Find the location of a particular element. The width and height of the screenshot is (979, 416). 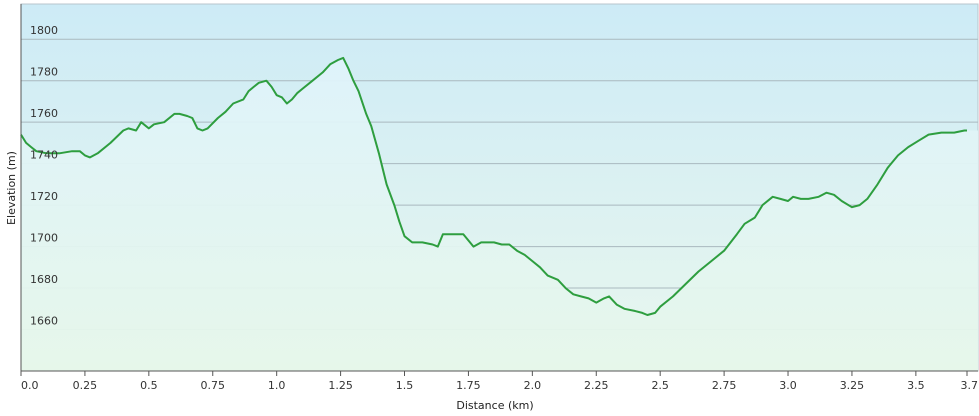

y-tick-label: 1720 is located at coordinates (44, 196).